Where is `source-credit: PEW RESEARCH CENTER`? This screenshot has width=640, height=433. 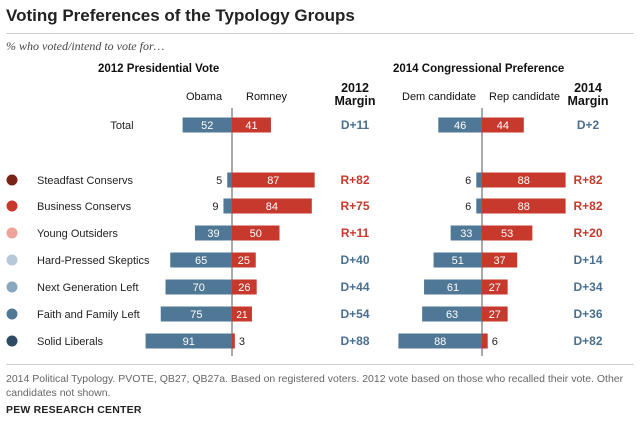
source-credit: PEW RESEARCH CENTER is located at coordinates (74, 410).